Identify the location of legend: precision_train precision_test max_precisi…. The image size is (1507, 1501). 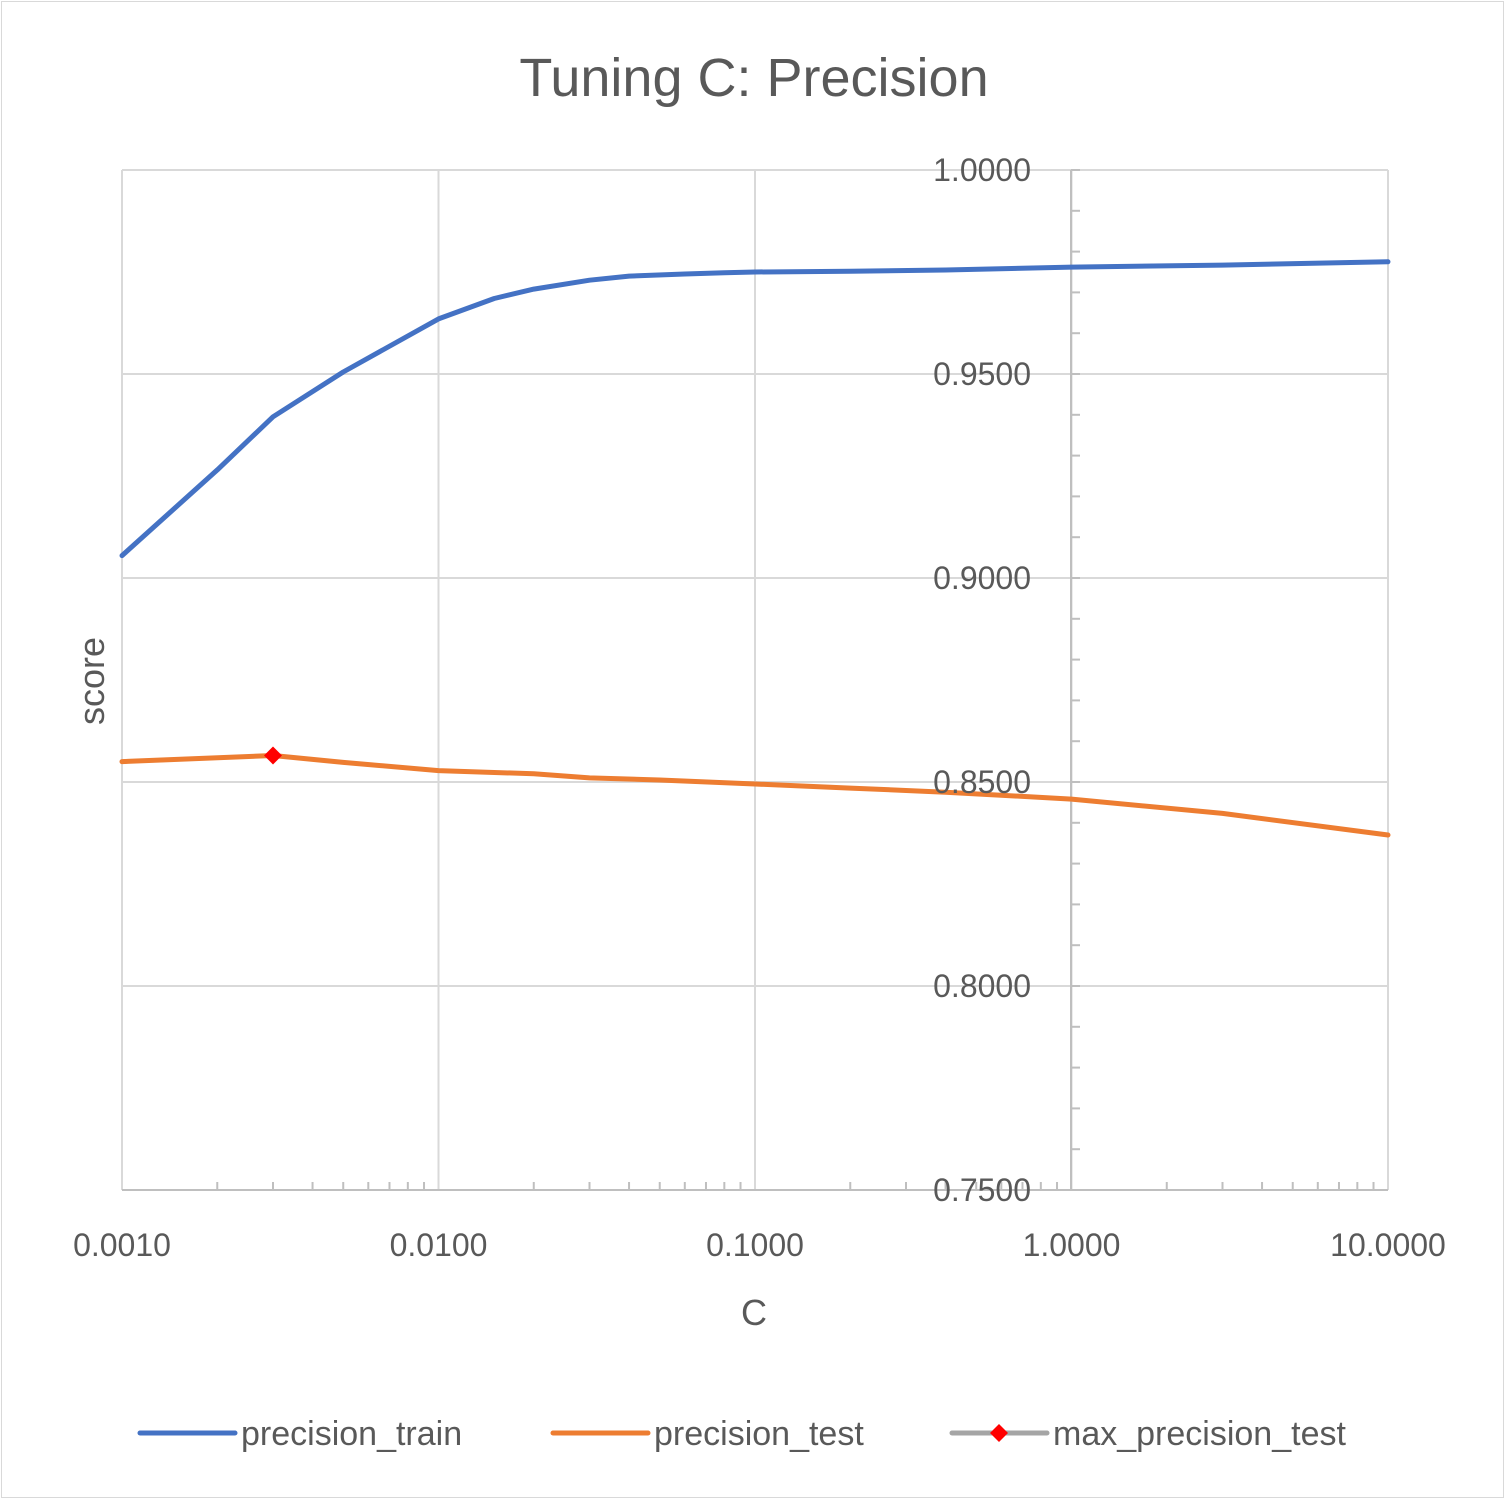
(741, 1434).